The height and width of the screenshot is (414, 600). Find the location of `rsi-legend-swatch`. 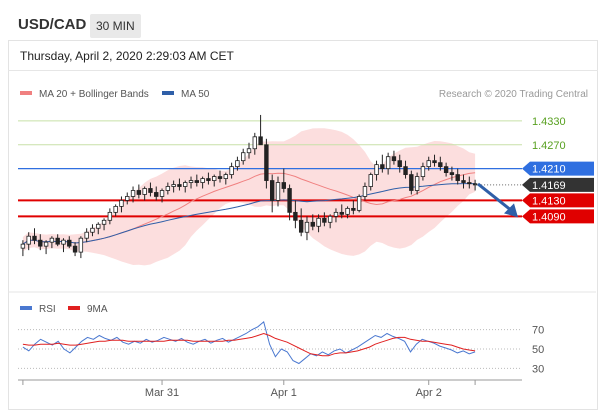

rsi-legend-swatch is located at coordinates (74, 308).